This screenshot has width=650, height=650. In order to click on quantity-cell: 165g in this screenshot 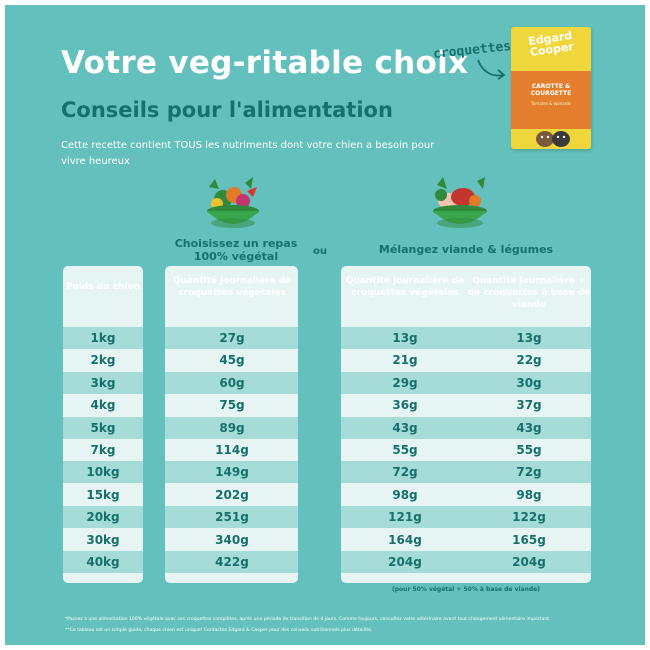, I will do `click(529, 539)`.